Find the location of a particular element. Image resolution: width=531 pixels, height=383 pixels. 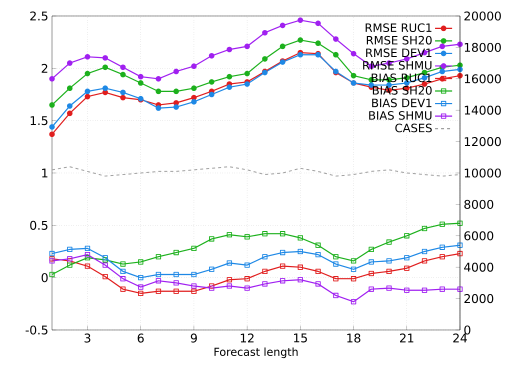

legend-label: CASES is located at coordinates (413, 128).